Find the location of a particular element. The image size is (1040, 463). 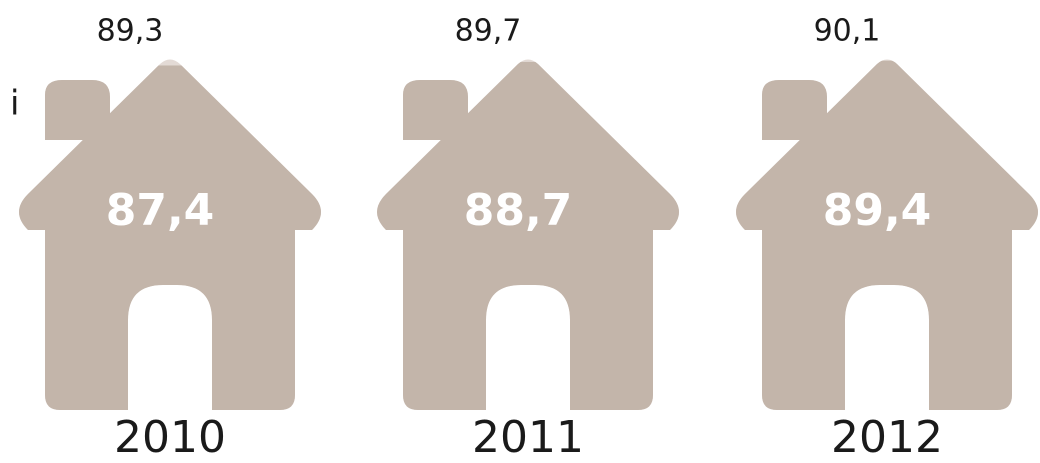

year-label: 2010 is located at coordinates (170, 437).